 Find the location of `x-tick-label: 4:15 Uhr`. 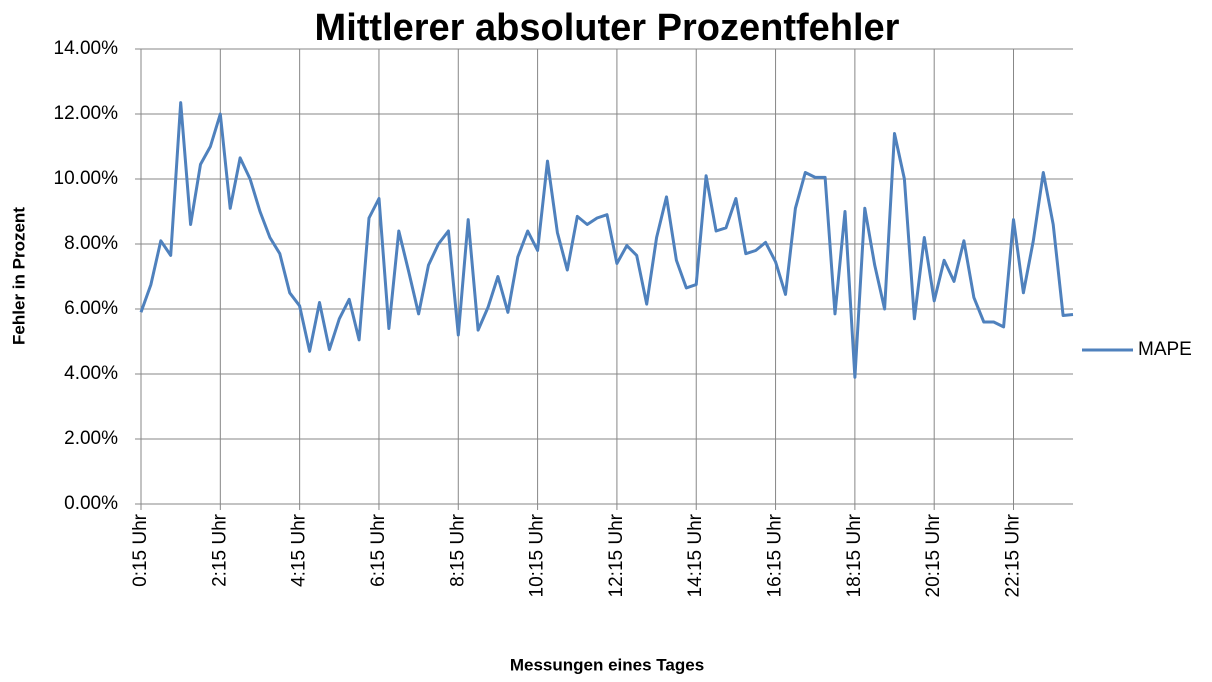

x-tick-label: 4:15 Uhr is located at coordinates (299, 550).